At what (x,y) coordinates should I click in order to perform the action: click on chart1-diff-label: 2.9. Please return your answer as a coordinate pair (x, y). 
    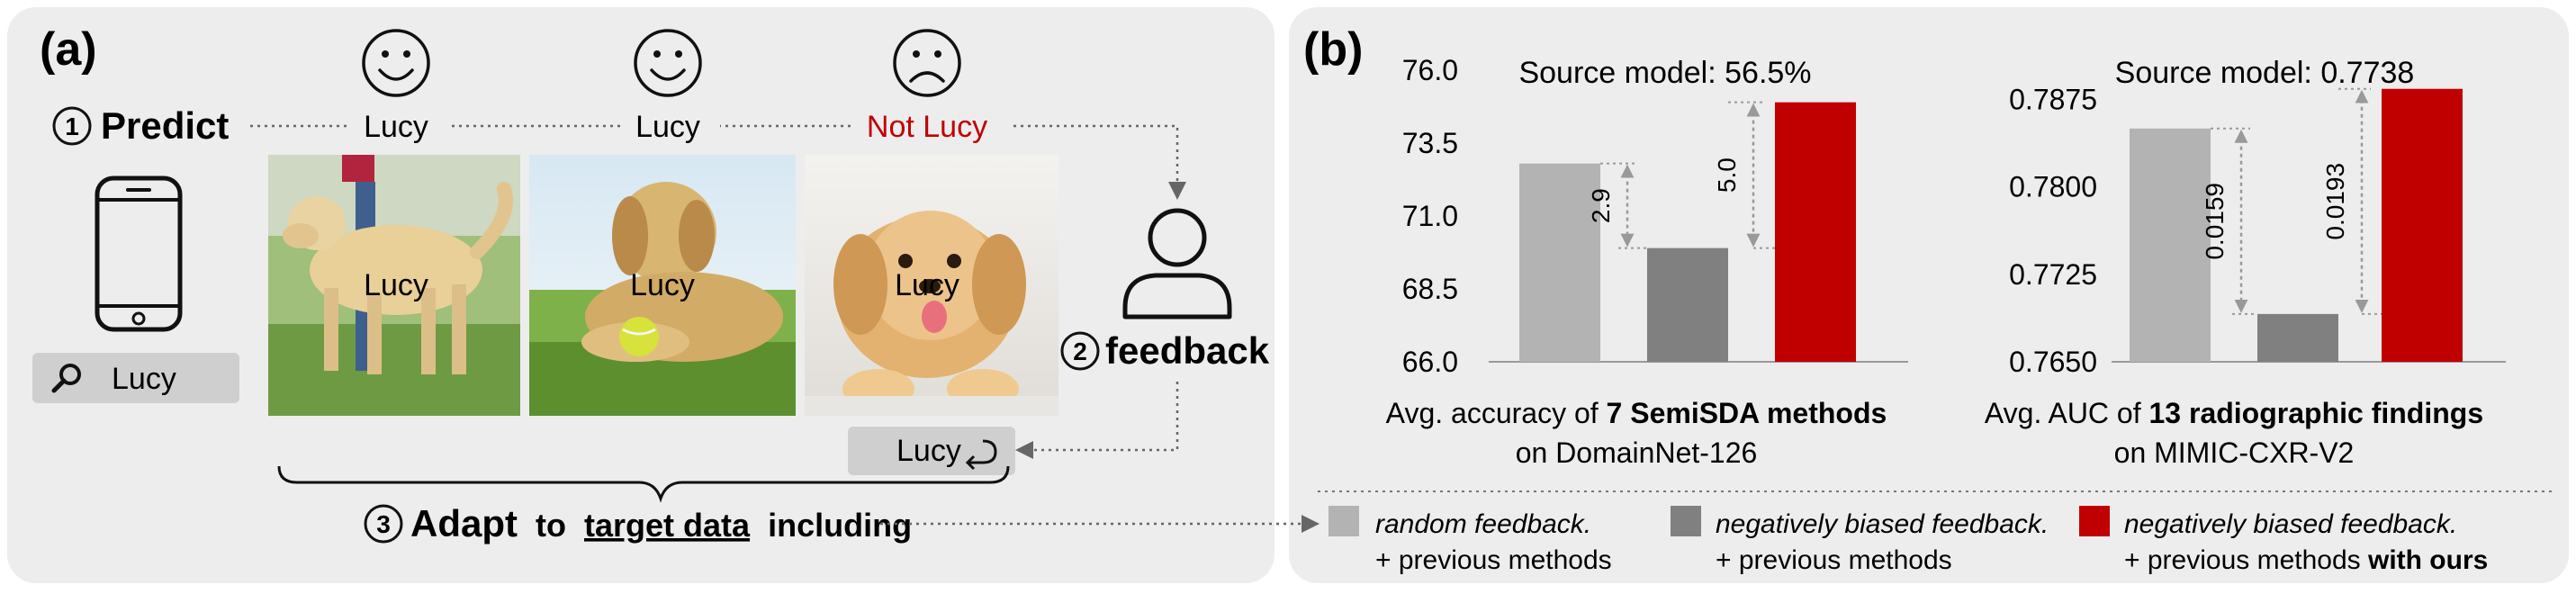
    Looking at the image, I should click on (1601, 205).